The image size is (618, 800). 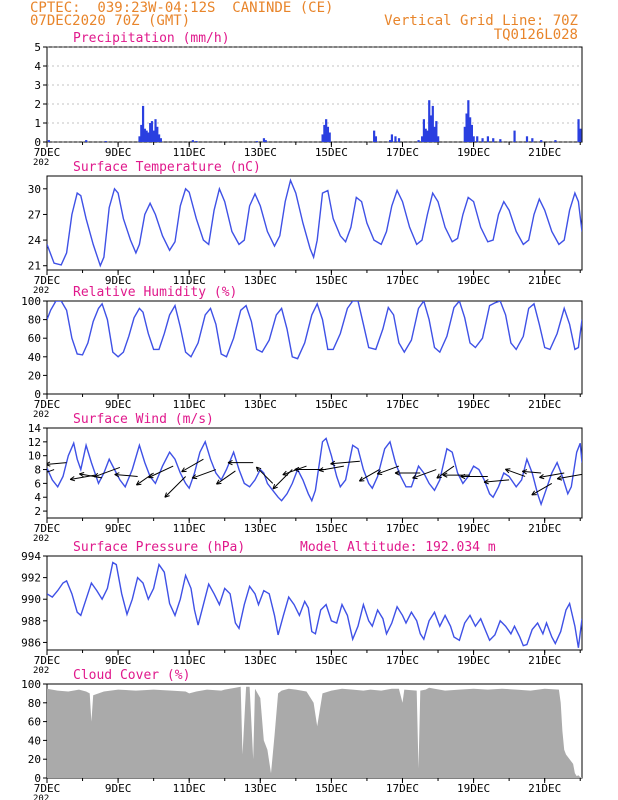 What do you see at coordinates (314, 472) in the screenshot?
I see `wind-plot` at bounding box center [314, 472].